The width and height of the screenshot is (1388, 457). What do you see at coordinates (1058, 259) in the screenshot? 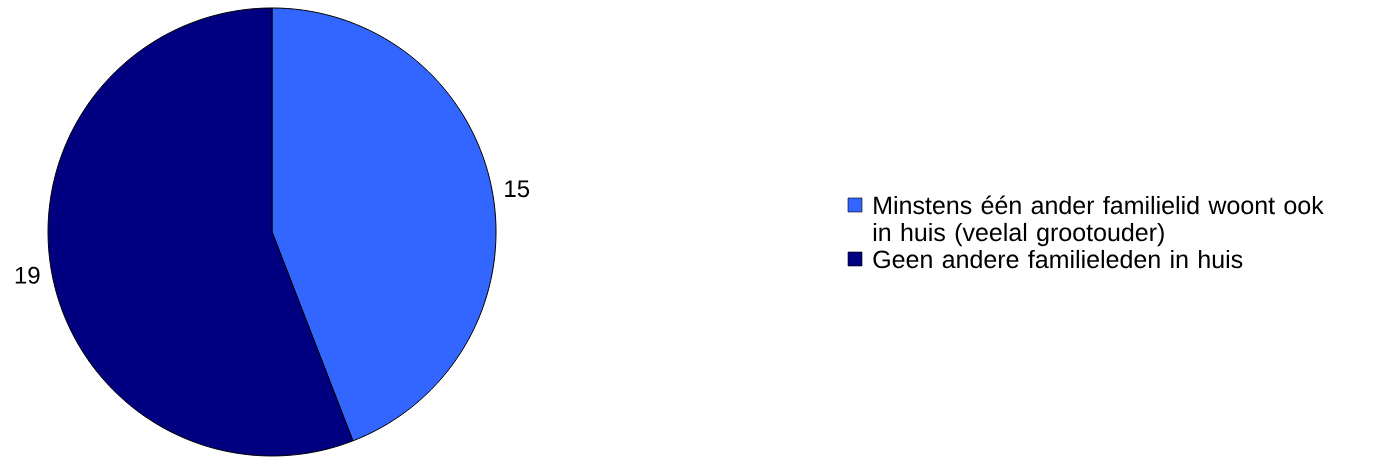
I see `legend-label: Geen andere familieleden in huis` at bounding box center [1058, 259].